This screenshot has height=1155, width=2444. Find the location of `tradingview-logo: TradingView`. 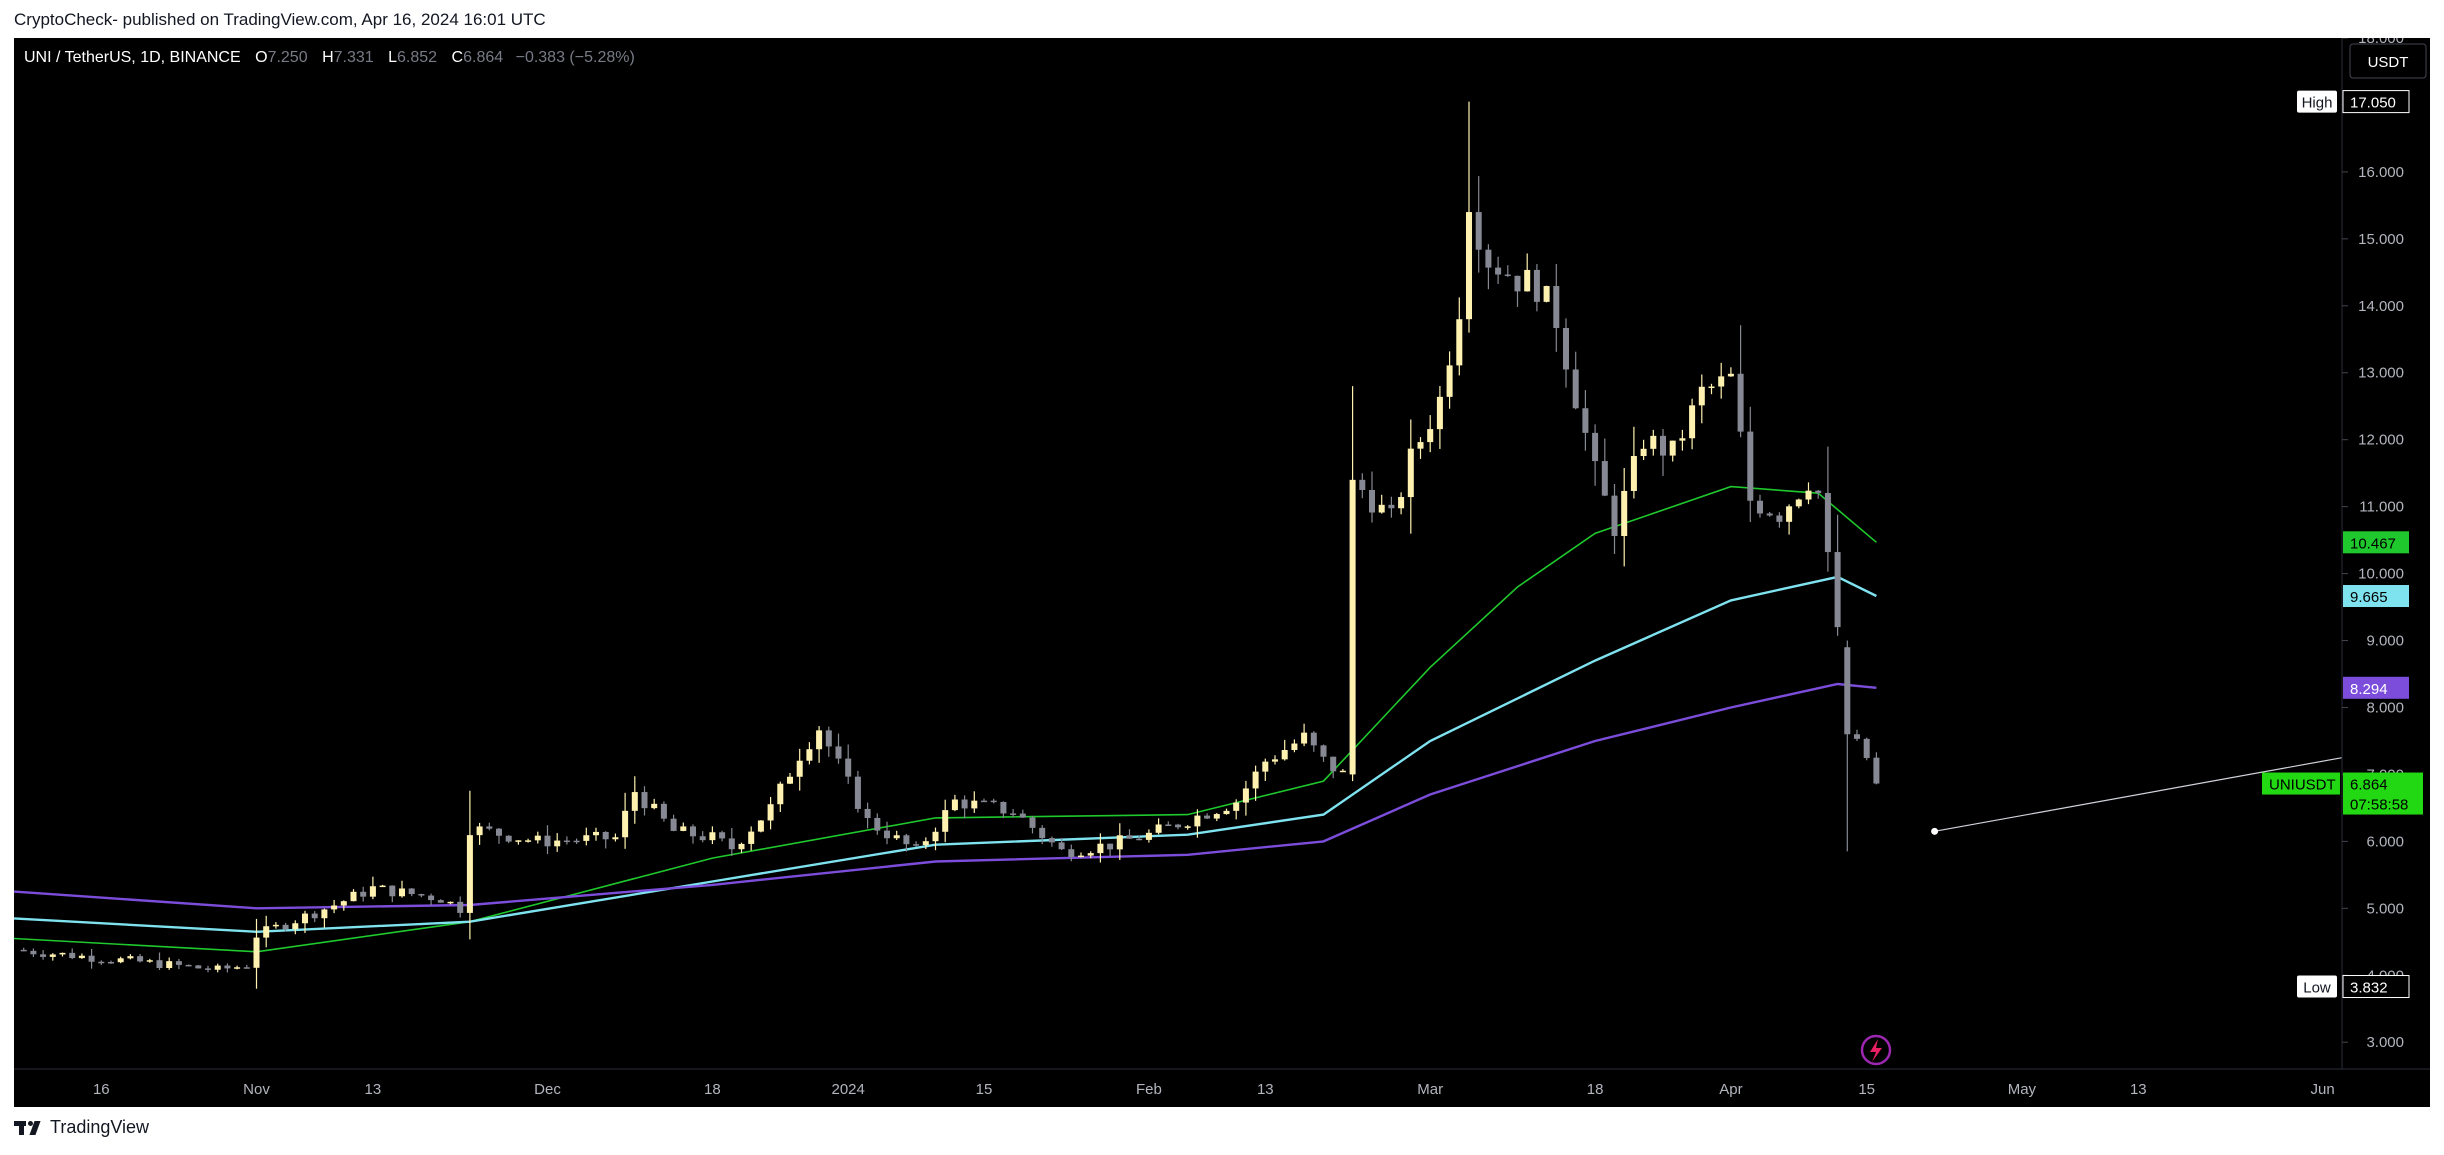

tradingview-logo: TradingView is located at coordinates (81, 1127).